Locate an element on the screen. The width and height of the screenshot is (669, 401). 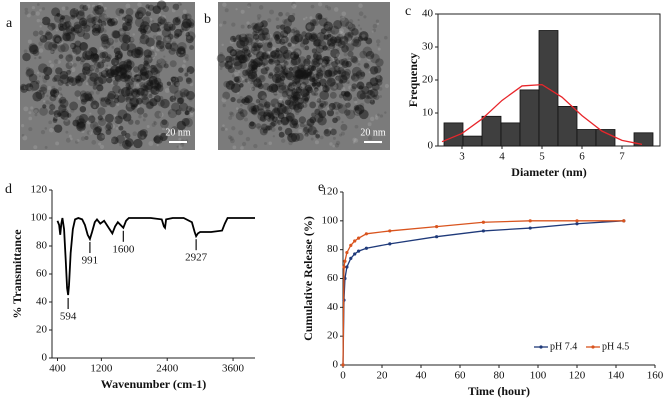
y-tick-label: 80 is located at coordinates (333, 249).